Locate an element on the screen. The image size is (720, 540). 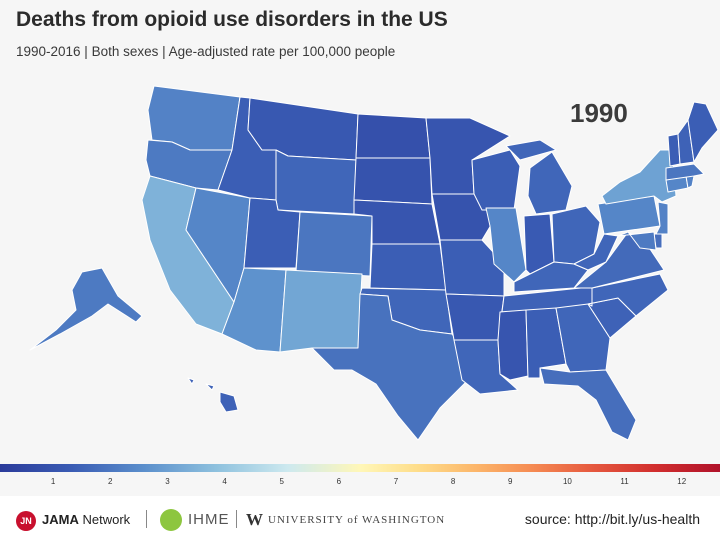
state-tx is located at coordinates (390, 367).